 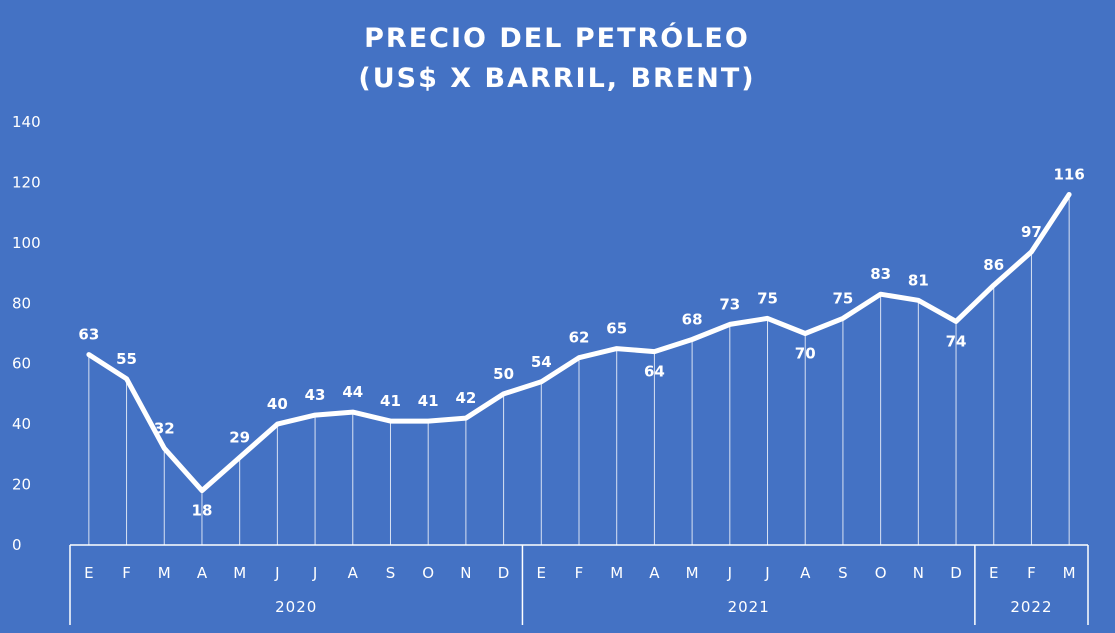 I want to click on data-label: 68, so click(x=692, y=320).